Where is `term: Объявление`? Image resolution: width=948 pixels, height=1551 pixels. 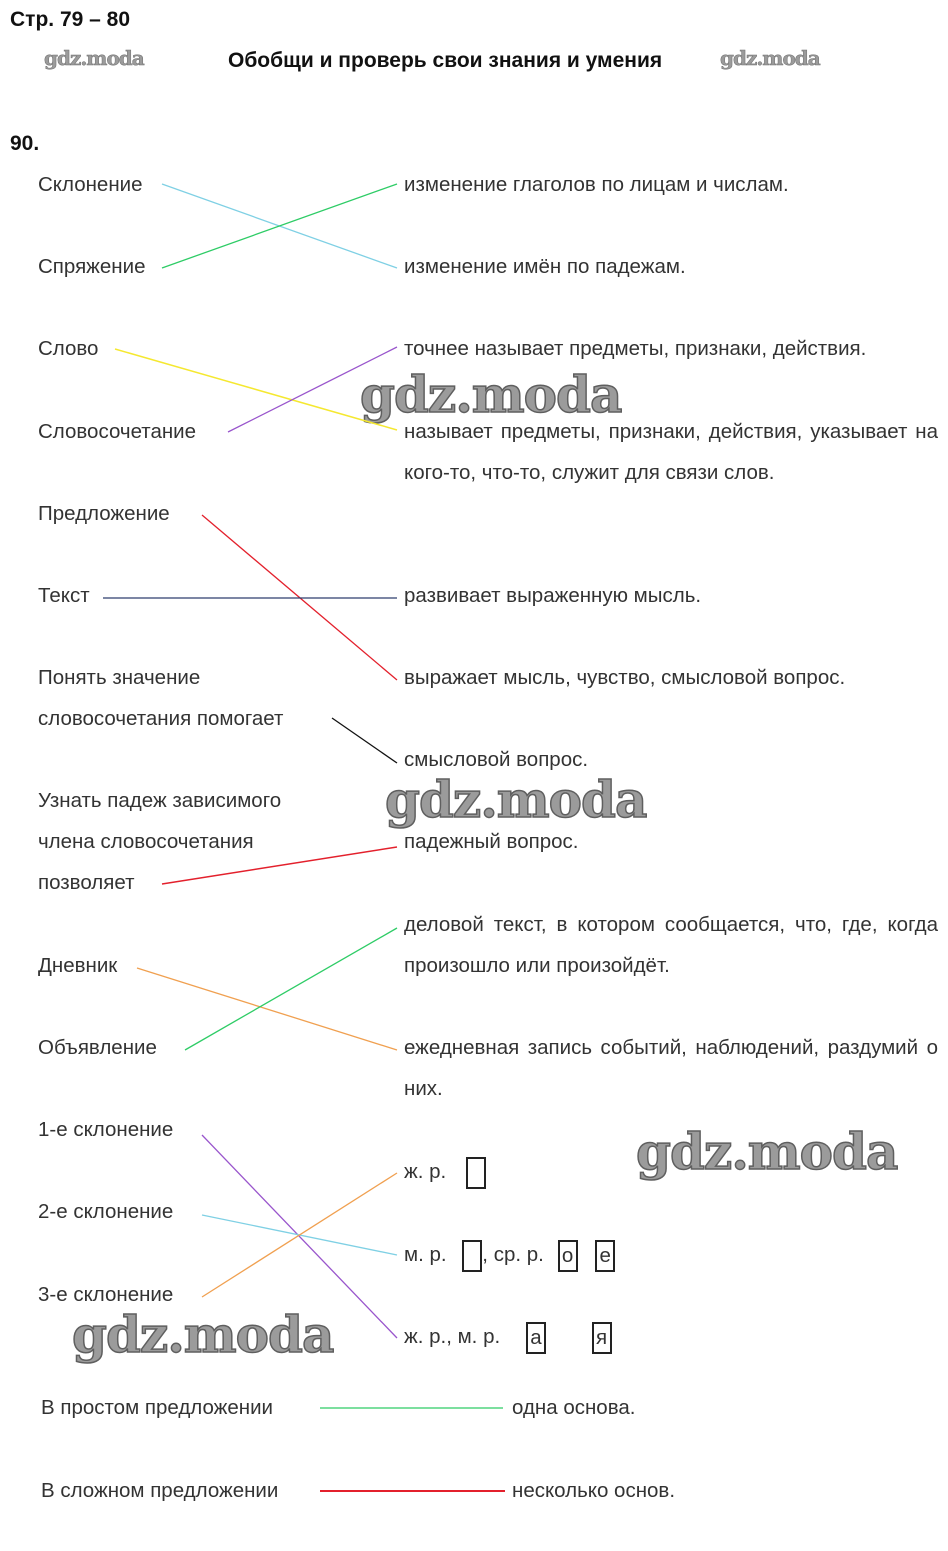
term: Объявление is located at coordinates (97, 1047).